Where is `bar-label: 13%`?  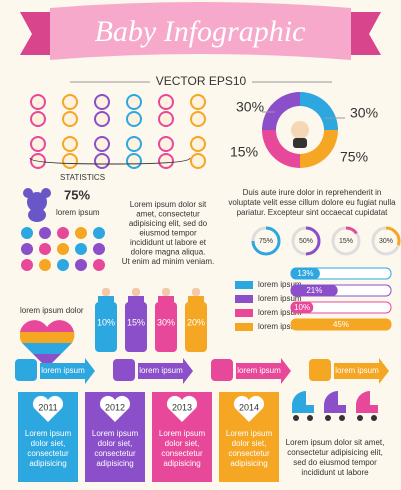
bar-label: 13% is located at coordinates (305, 273).